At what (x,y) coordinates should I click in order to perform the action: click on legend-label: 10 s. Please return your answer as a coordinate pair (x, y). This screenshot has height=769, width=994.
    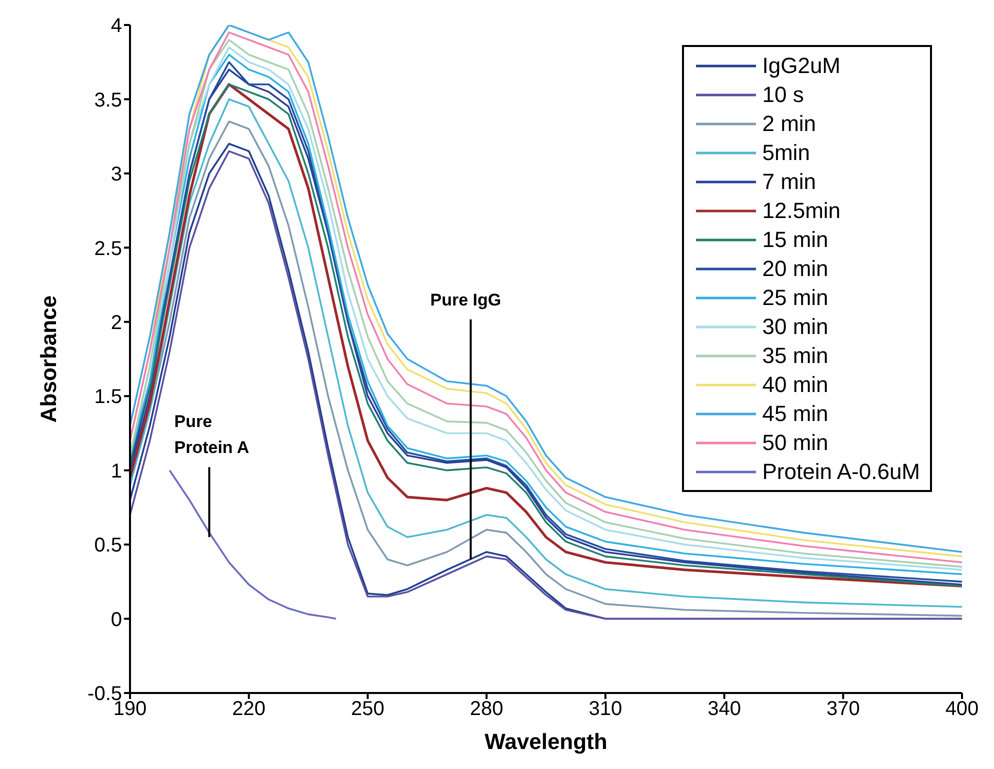
    Looking at the image, I should click on (783, 95).